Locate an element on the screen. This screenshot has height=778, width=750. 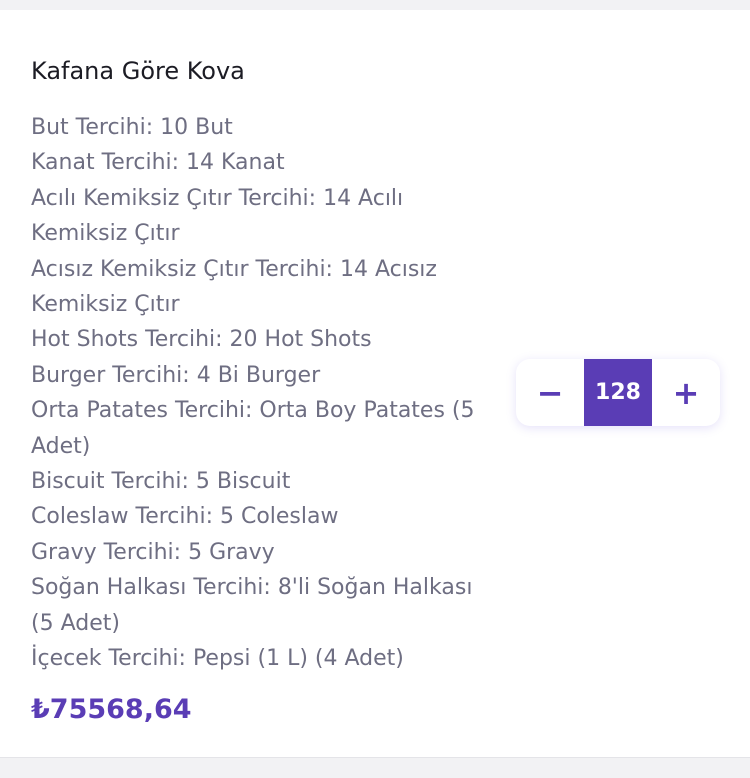
product-price: ₺75568,64 is located at coordinates (111, 709).